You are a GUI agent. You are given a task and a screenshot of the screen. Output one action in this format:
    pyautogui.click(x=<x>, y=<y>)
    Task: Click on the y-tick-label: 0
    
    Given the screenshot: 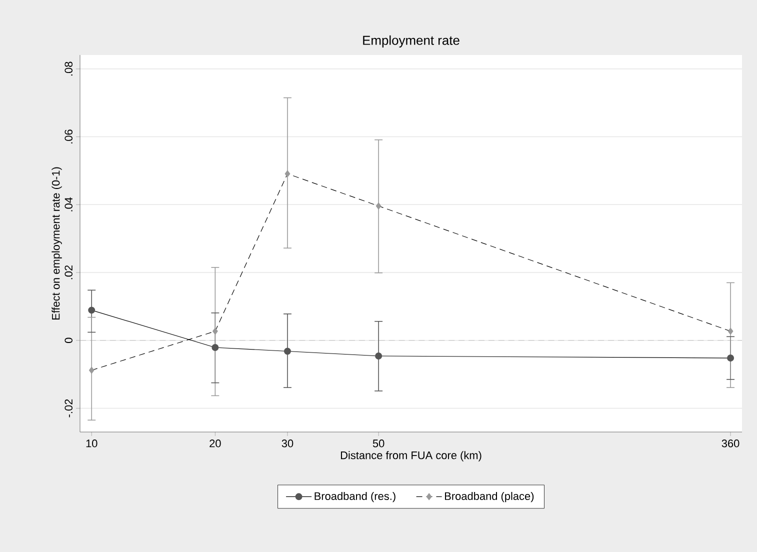 What is the action you would take?
    pyautogui.click(x=68, y=341)
    